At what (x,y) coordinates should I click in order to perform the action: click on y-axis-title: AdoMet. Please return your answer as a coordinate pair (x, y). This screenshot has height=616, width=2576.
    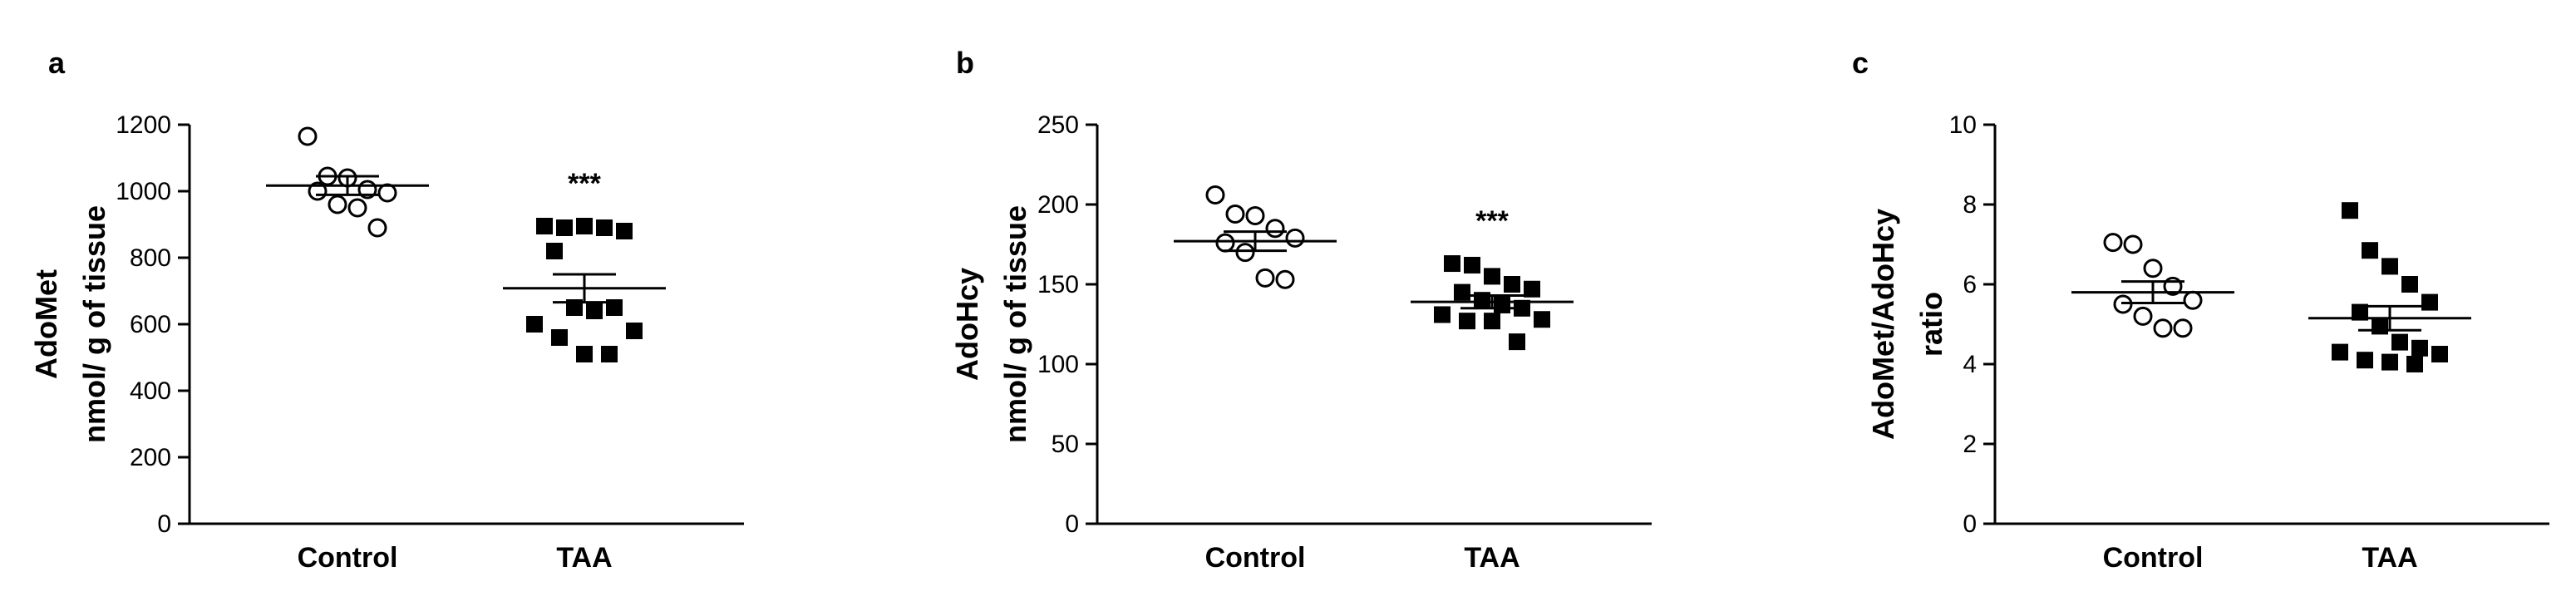
    Looking at the image, I should click on (46, 324).